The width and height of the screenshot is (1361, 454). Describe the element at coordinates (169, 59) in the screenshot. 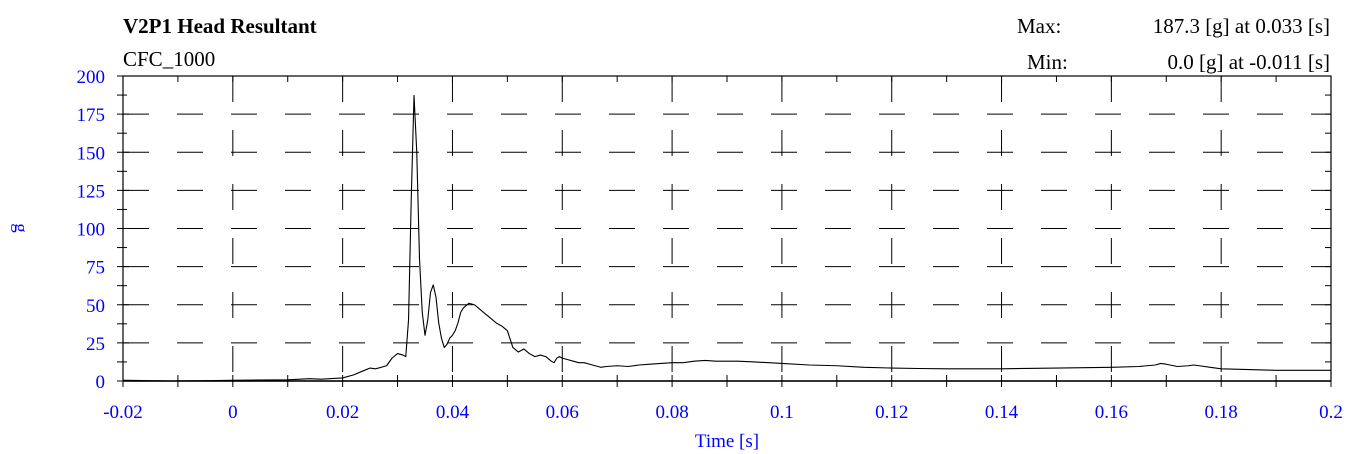

I see `filter-label: CFC_1000` at that location.